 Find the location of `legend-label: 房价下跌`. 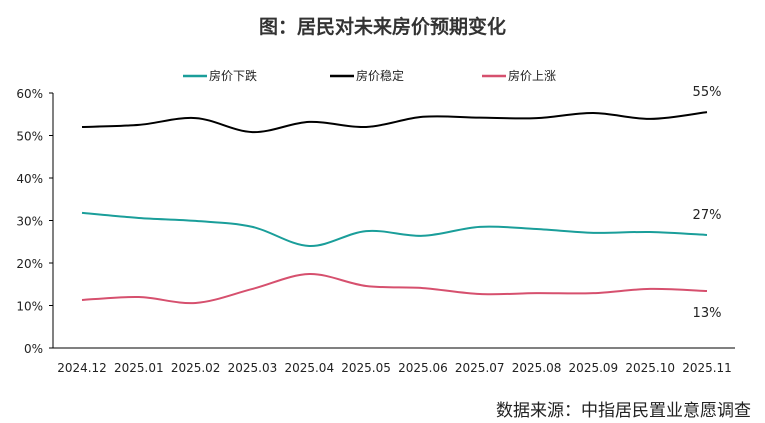

legend-label: 房价下跌 is located at coordinates (233, 75).